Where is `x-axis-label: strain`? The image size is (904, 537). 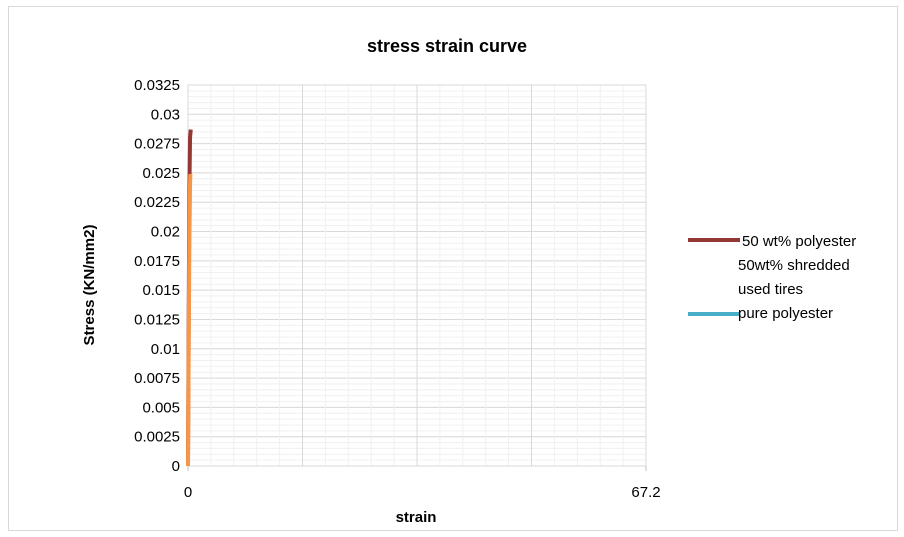 x-axis-label: strain is located at coordinates (416, 517).